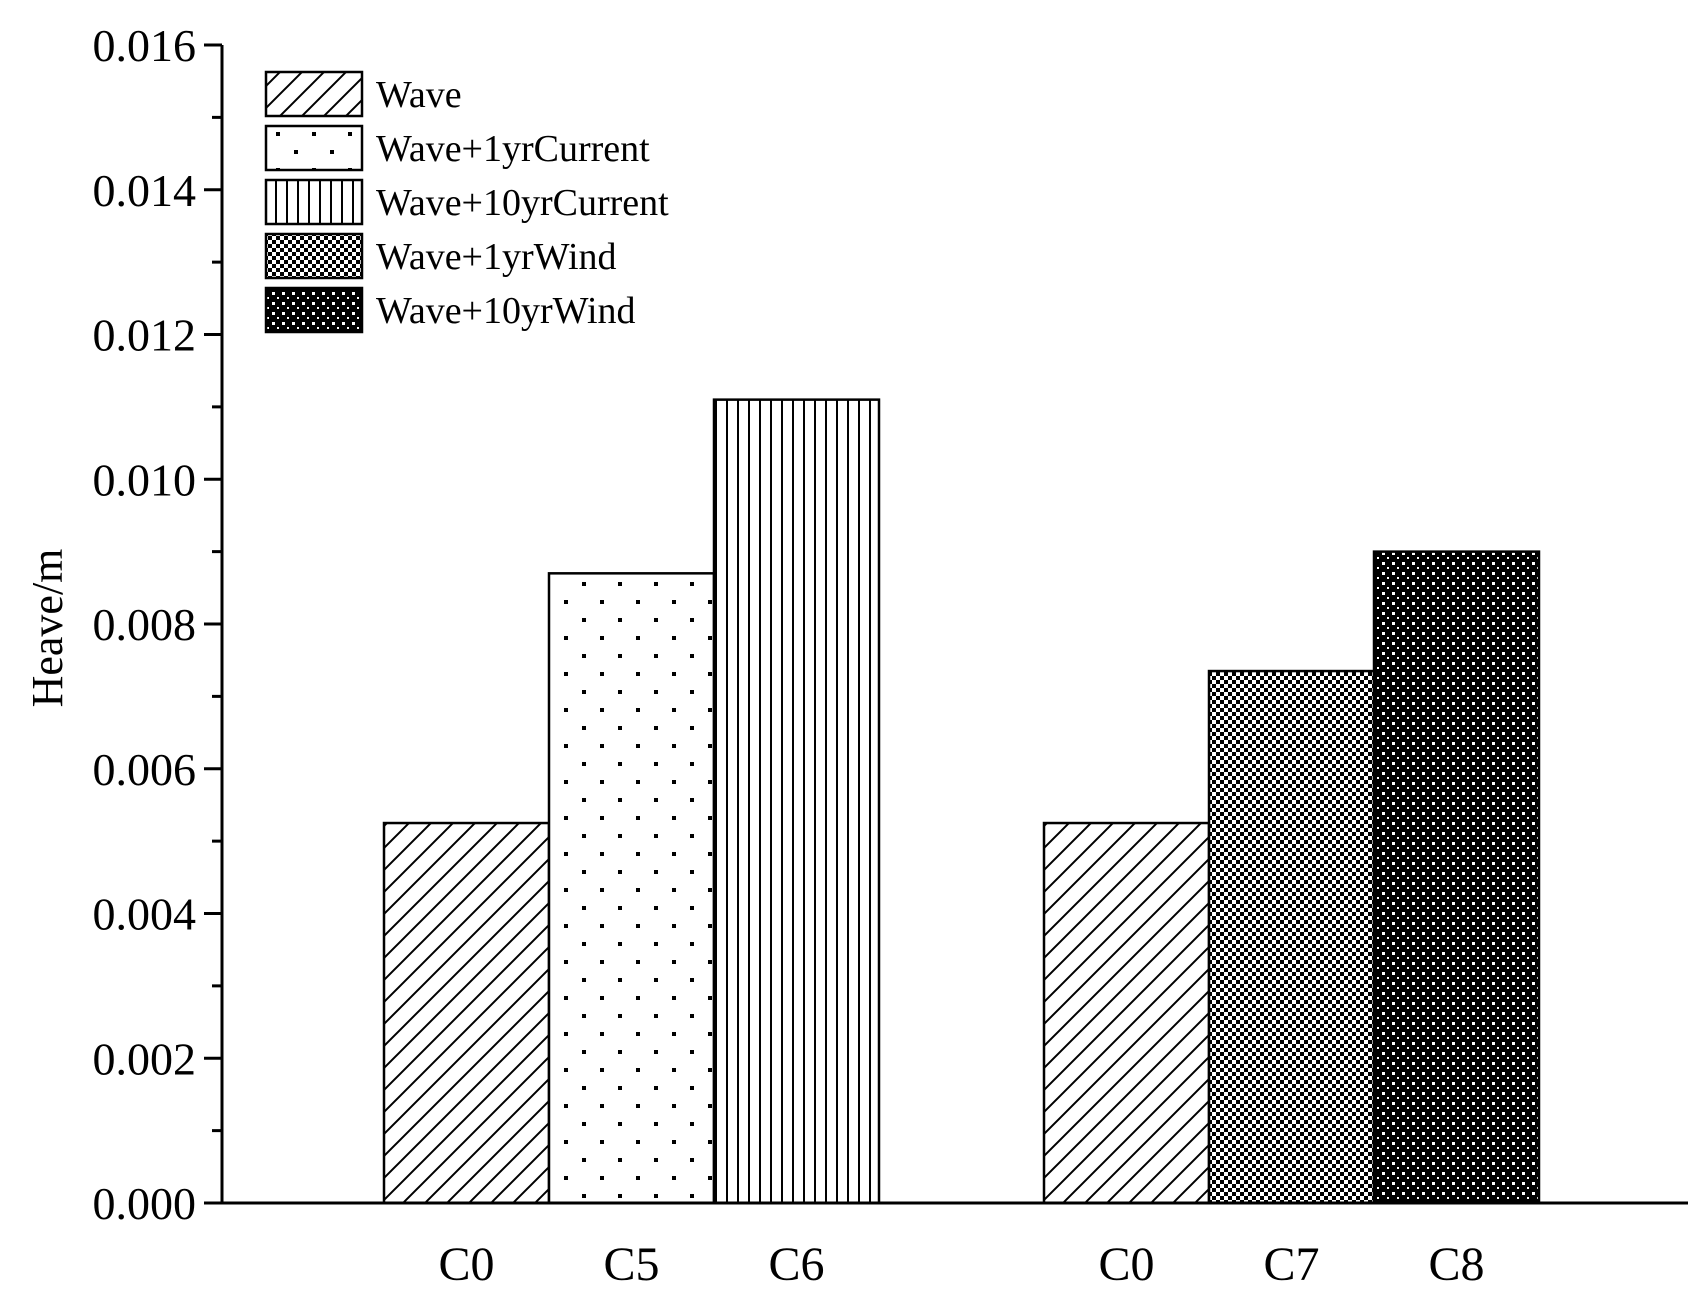 The image size is (1702, 1297). I want to click on bar-c5-g0b1, so click(631, 888).